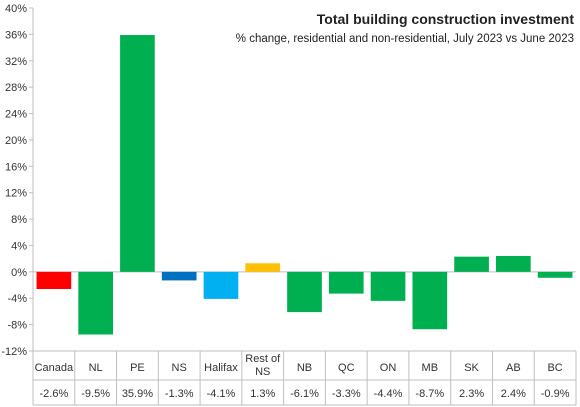 The image size is (580, 407). Describe the element at coordinates (19, 220) in the screenshot. I see `y-tick-label: 8%` at that location.